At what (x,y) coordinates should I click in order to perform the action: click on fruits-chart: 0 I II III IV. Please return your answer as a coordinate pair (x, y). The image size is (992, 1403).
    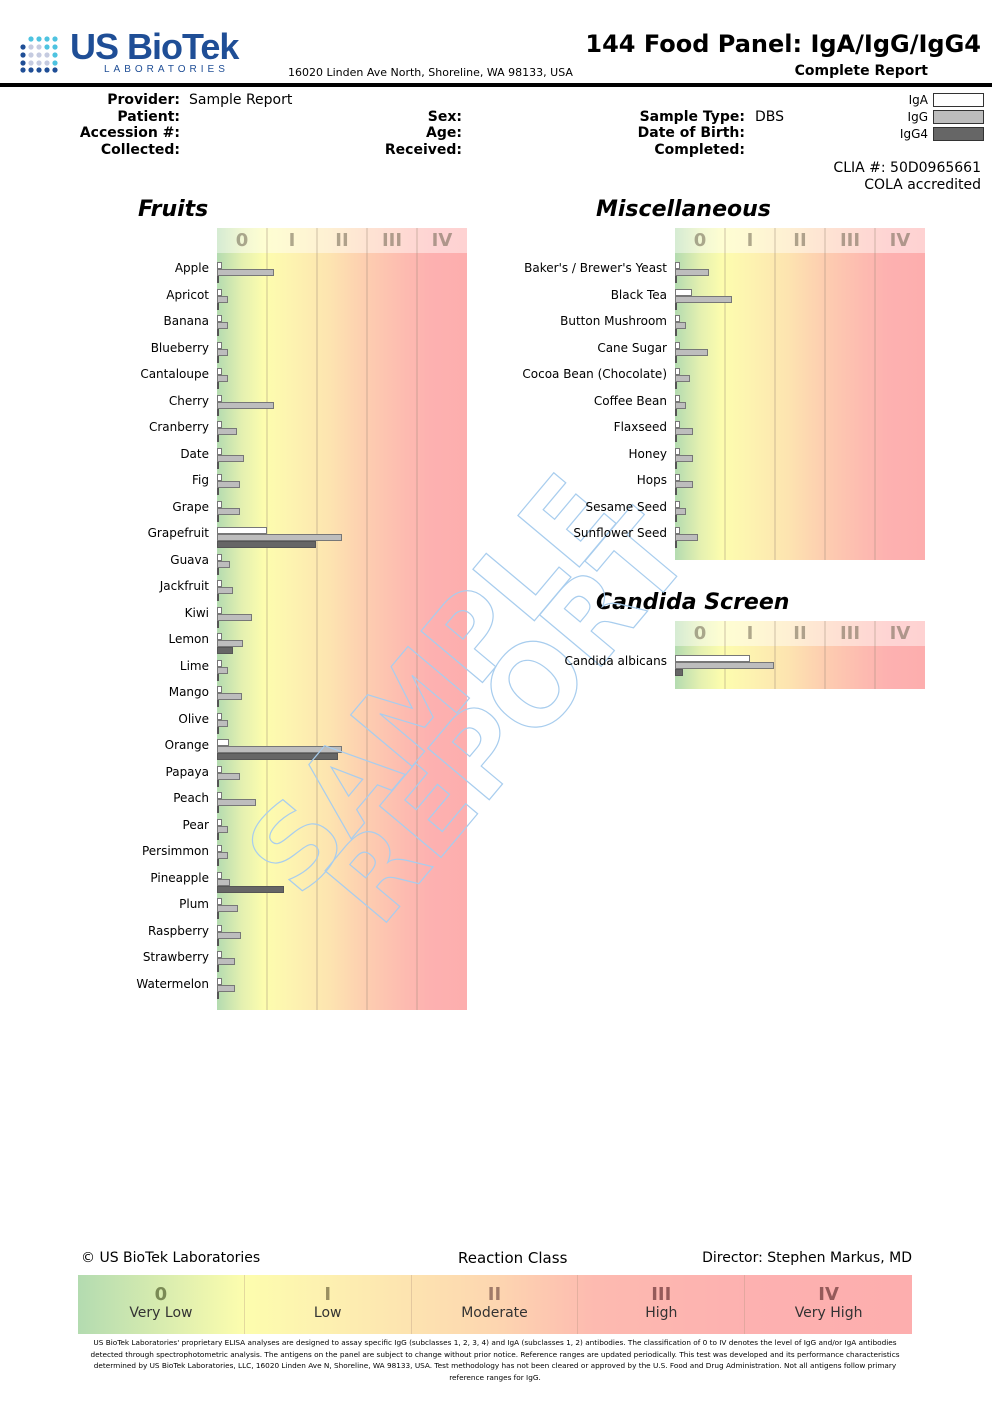
    Looking at the image, I should click on (342, 619).